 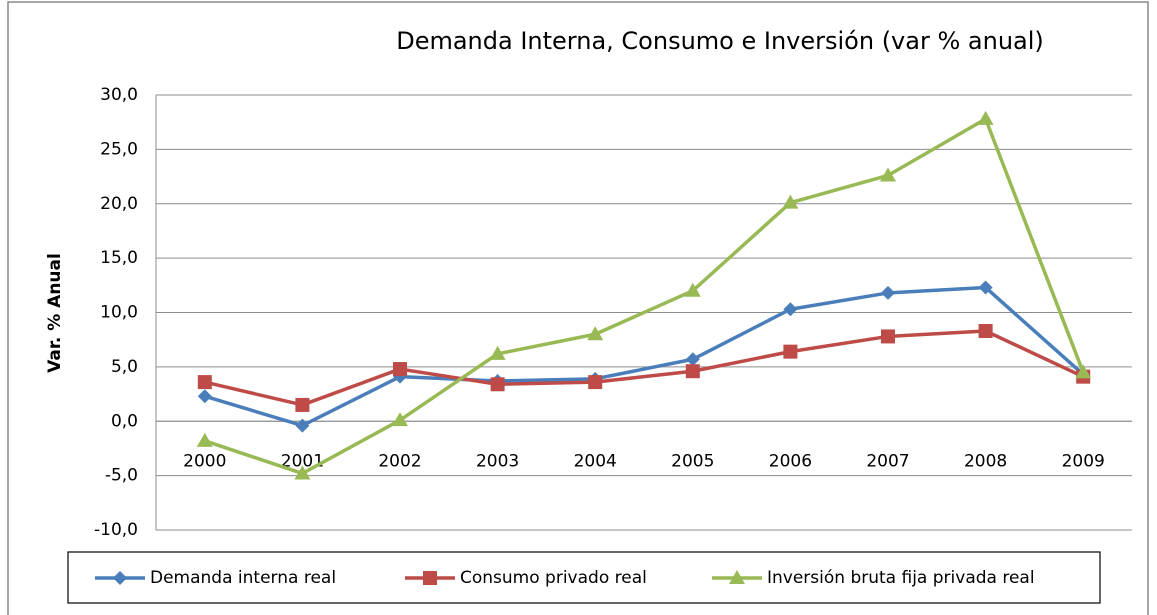 What do you see at coordinates (553, 578) in the screenshot?
I see `legend-label: Consumo privado real` at bounding box center [553, 578].